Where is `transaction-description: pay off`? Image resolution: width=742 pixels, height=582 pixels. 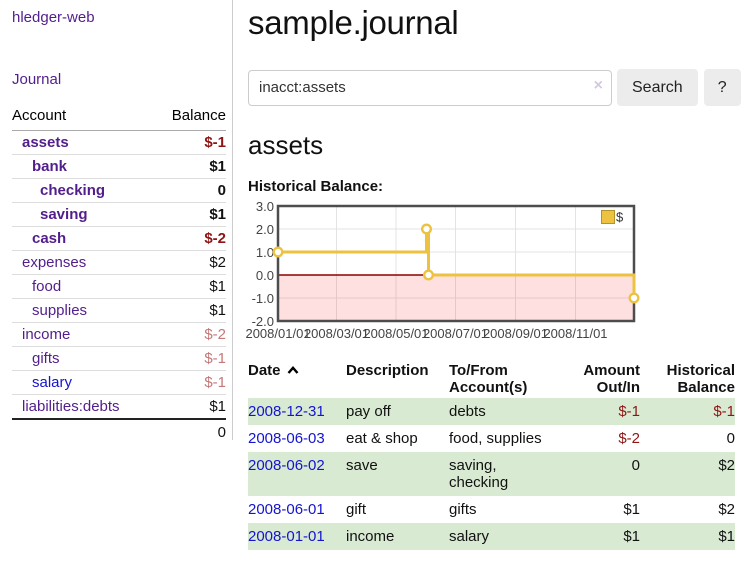
transaction-description: pay off is located at coordinates (368, 411).